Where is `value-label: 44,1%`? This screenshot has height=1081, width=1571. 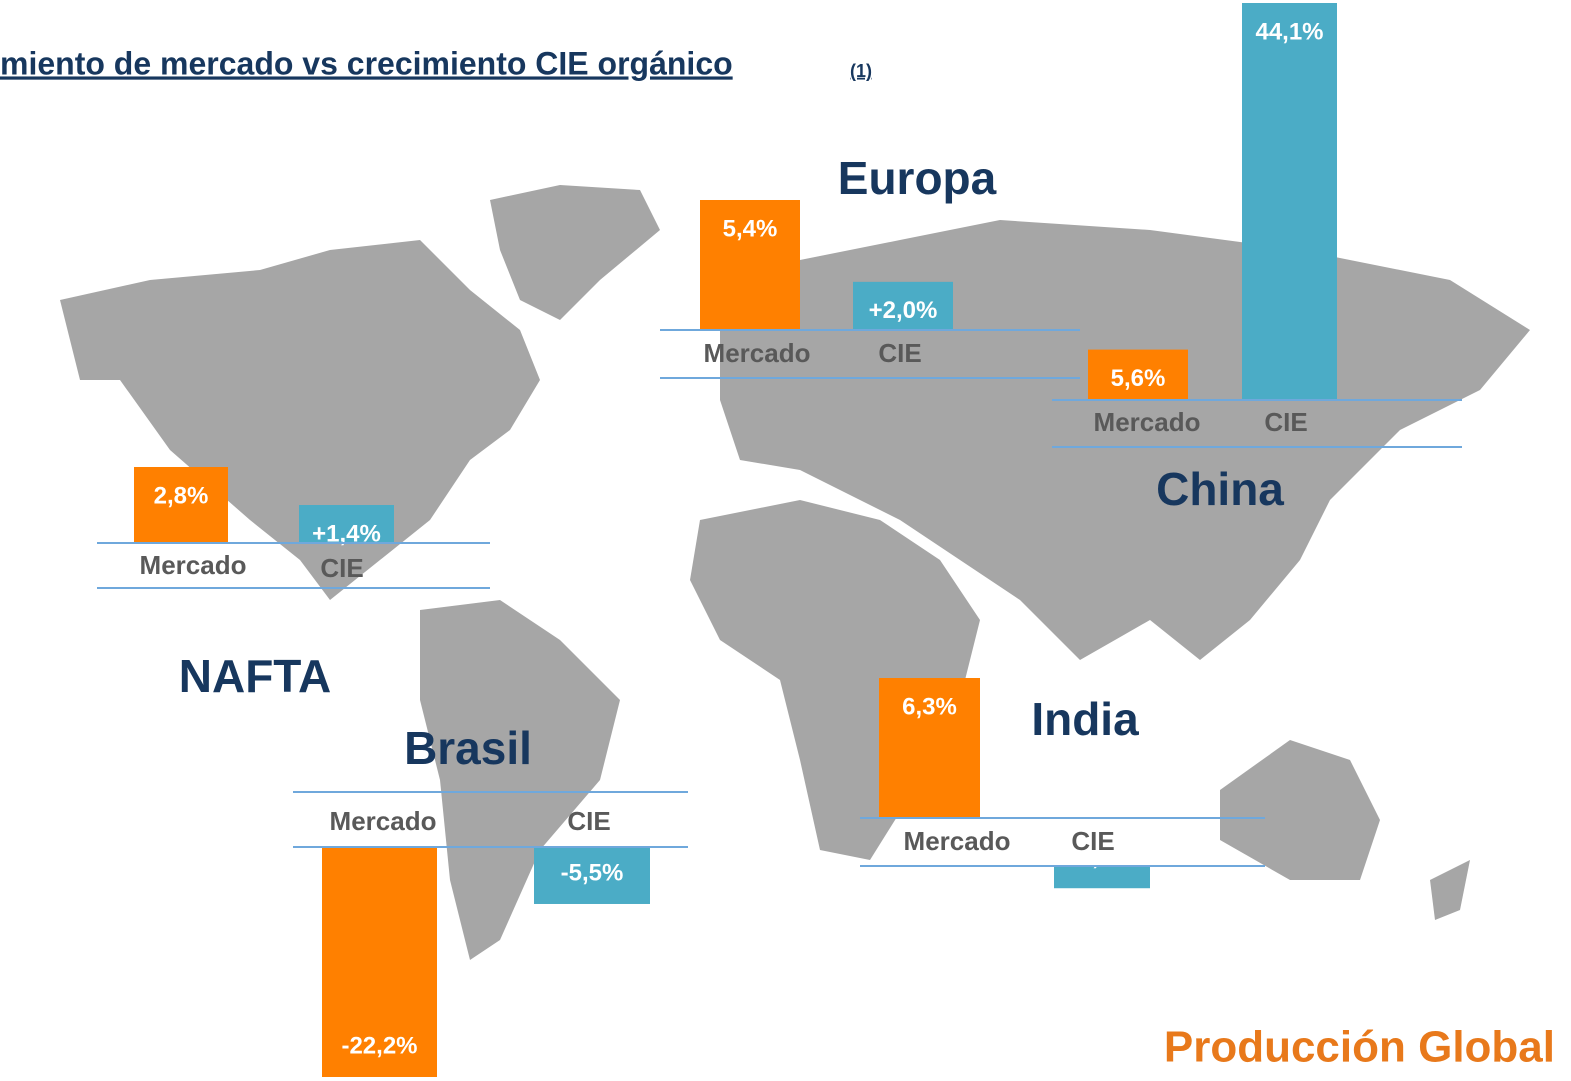 value-label: 44,1% is located at coordinates (1289, 31).